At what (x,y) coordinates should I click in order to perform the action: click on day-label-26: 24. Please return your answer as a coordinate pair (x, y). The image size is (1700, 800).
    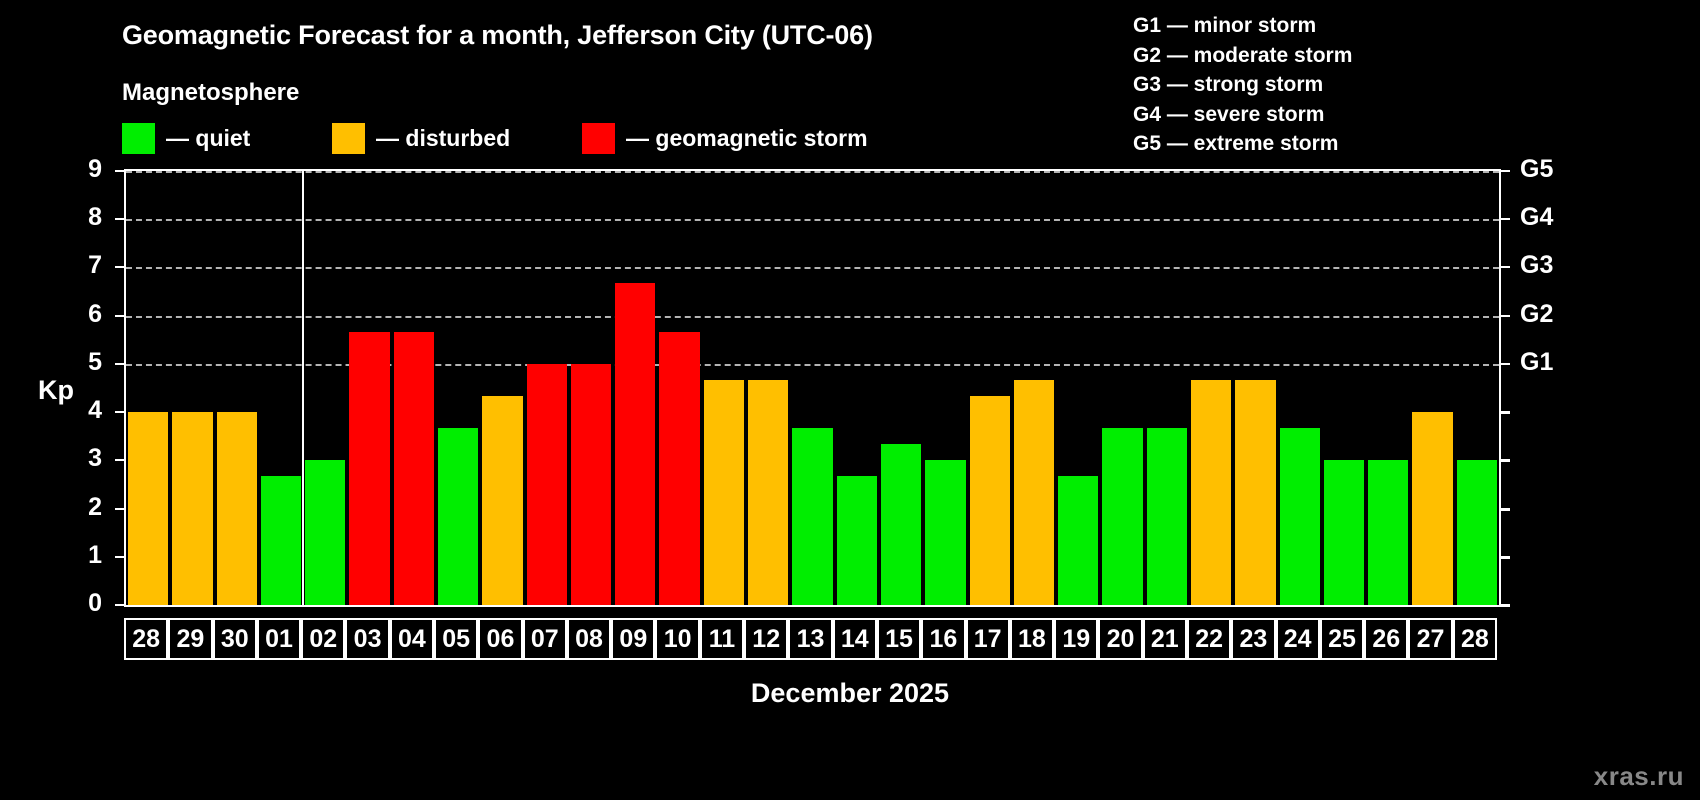
    Looking at the image, I should click on (1297, 639).